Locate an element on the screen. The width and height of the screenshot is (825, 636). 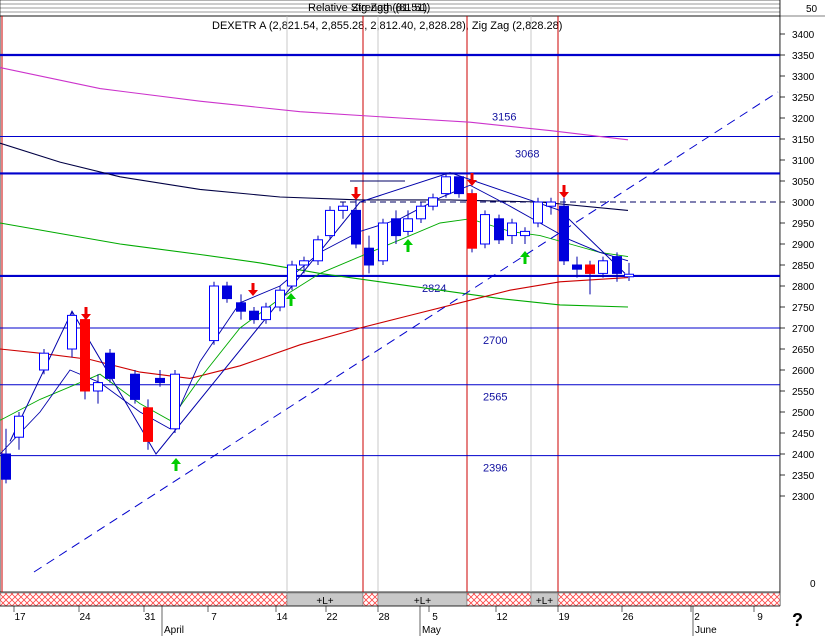
x-tick-label: 7 is located at coordinates (214, 617).